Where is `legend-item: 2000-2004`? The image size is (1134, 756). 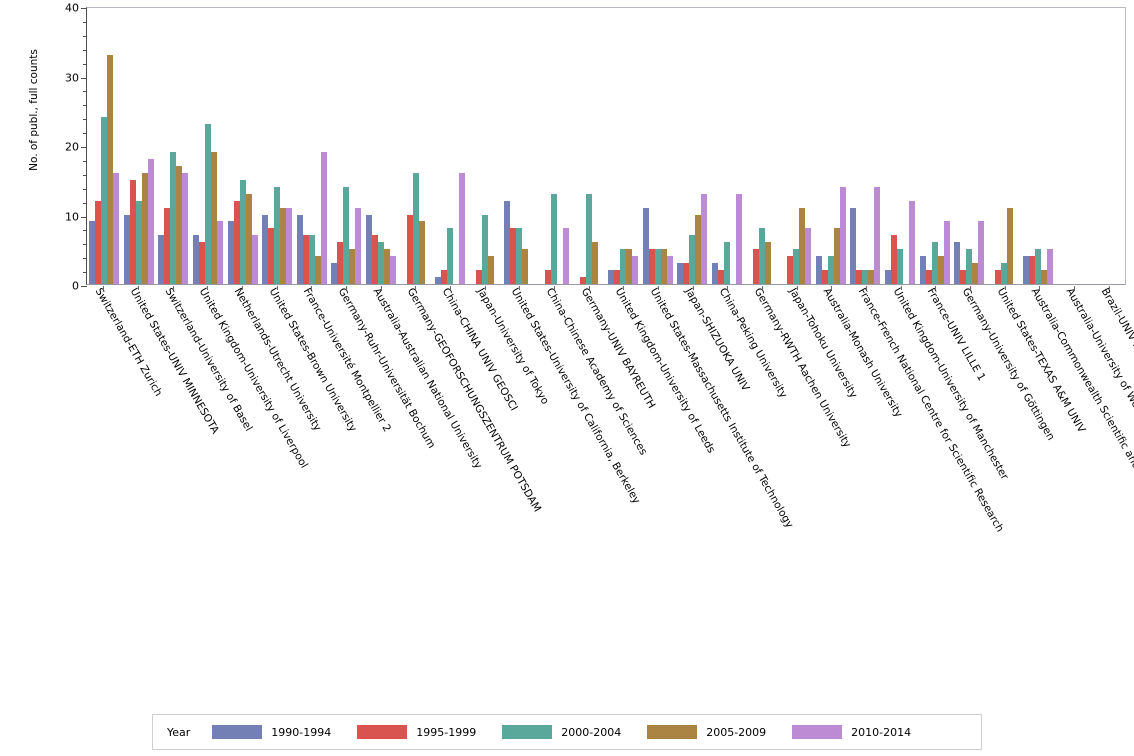 legend-item: 2000-2004 is located at coordinates (561, 732).